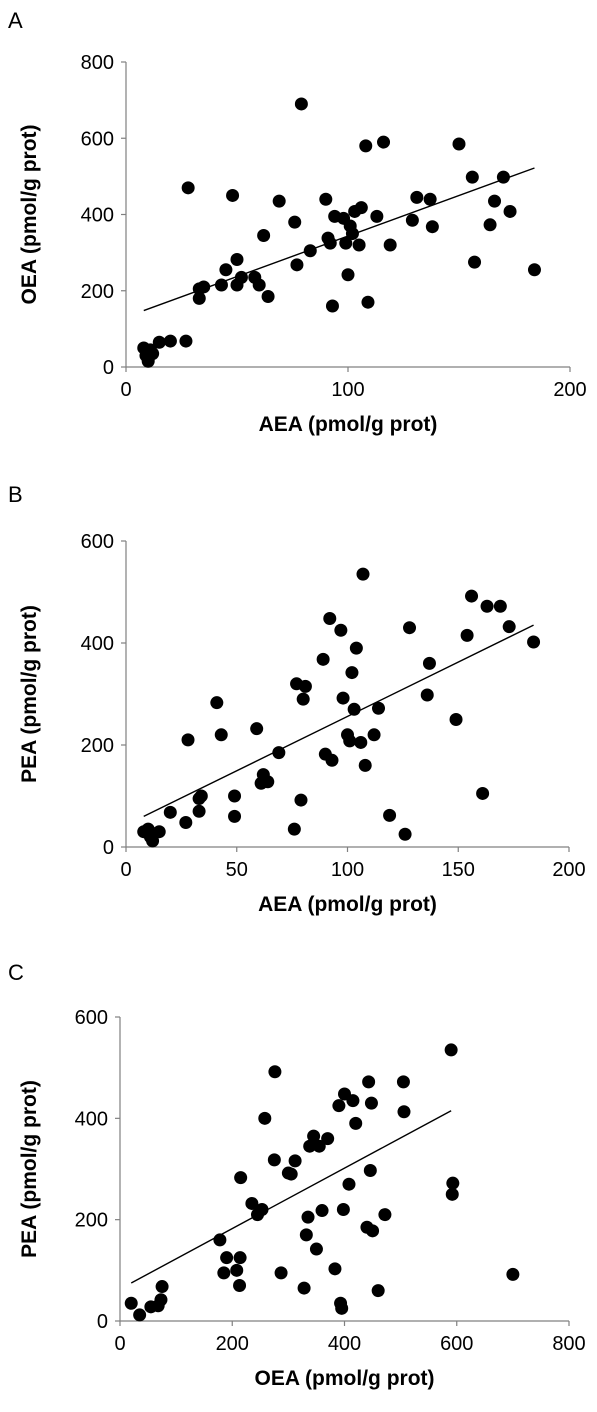 The width and height of the screenshot is (597, 1412). Describe the element at coordinates (344, 1344) in the screenshot. I see `x-tick-label: 400` at that location.